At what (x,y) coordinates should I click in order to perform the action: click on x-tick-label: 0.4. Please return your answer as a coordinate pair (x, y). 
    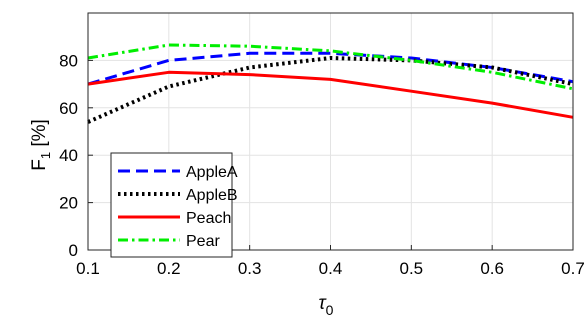
    Looking at the image, I should click on (331, 268).